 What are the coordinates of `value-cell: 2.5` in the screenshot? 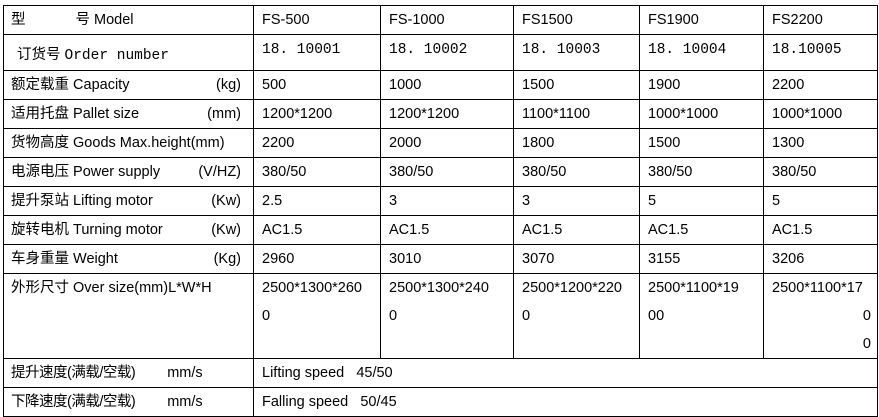 It's located at (317, 201).